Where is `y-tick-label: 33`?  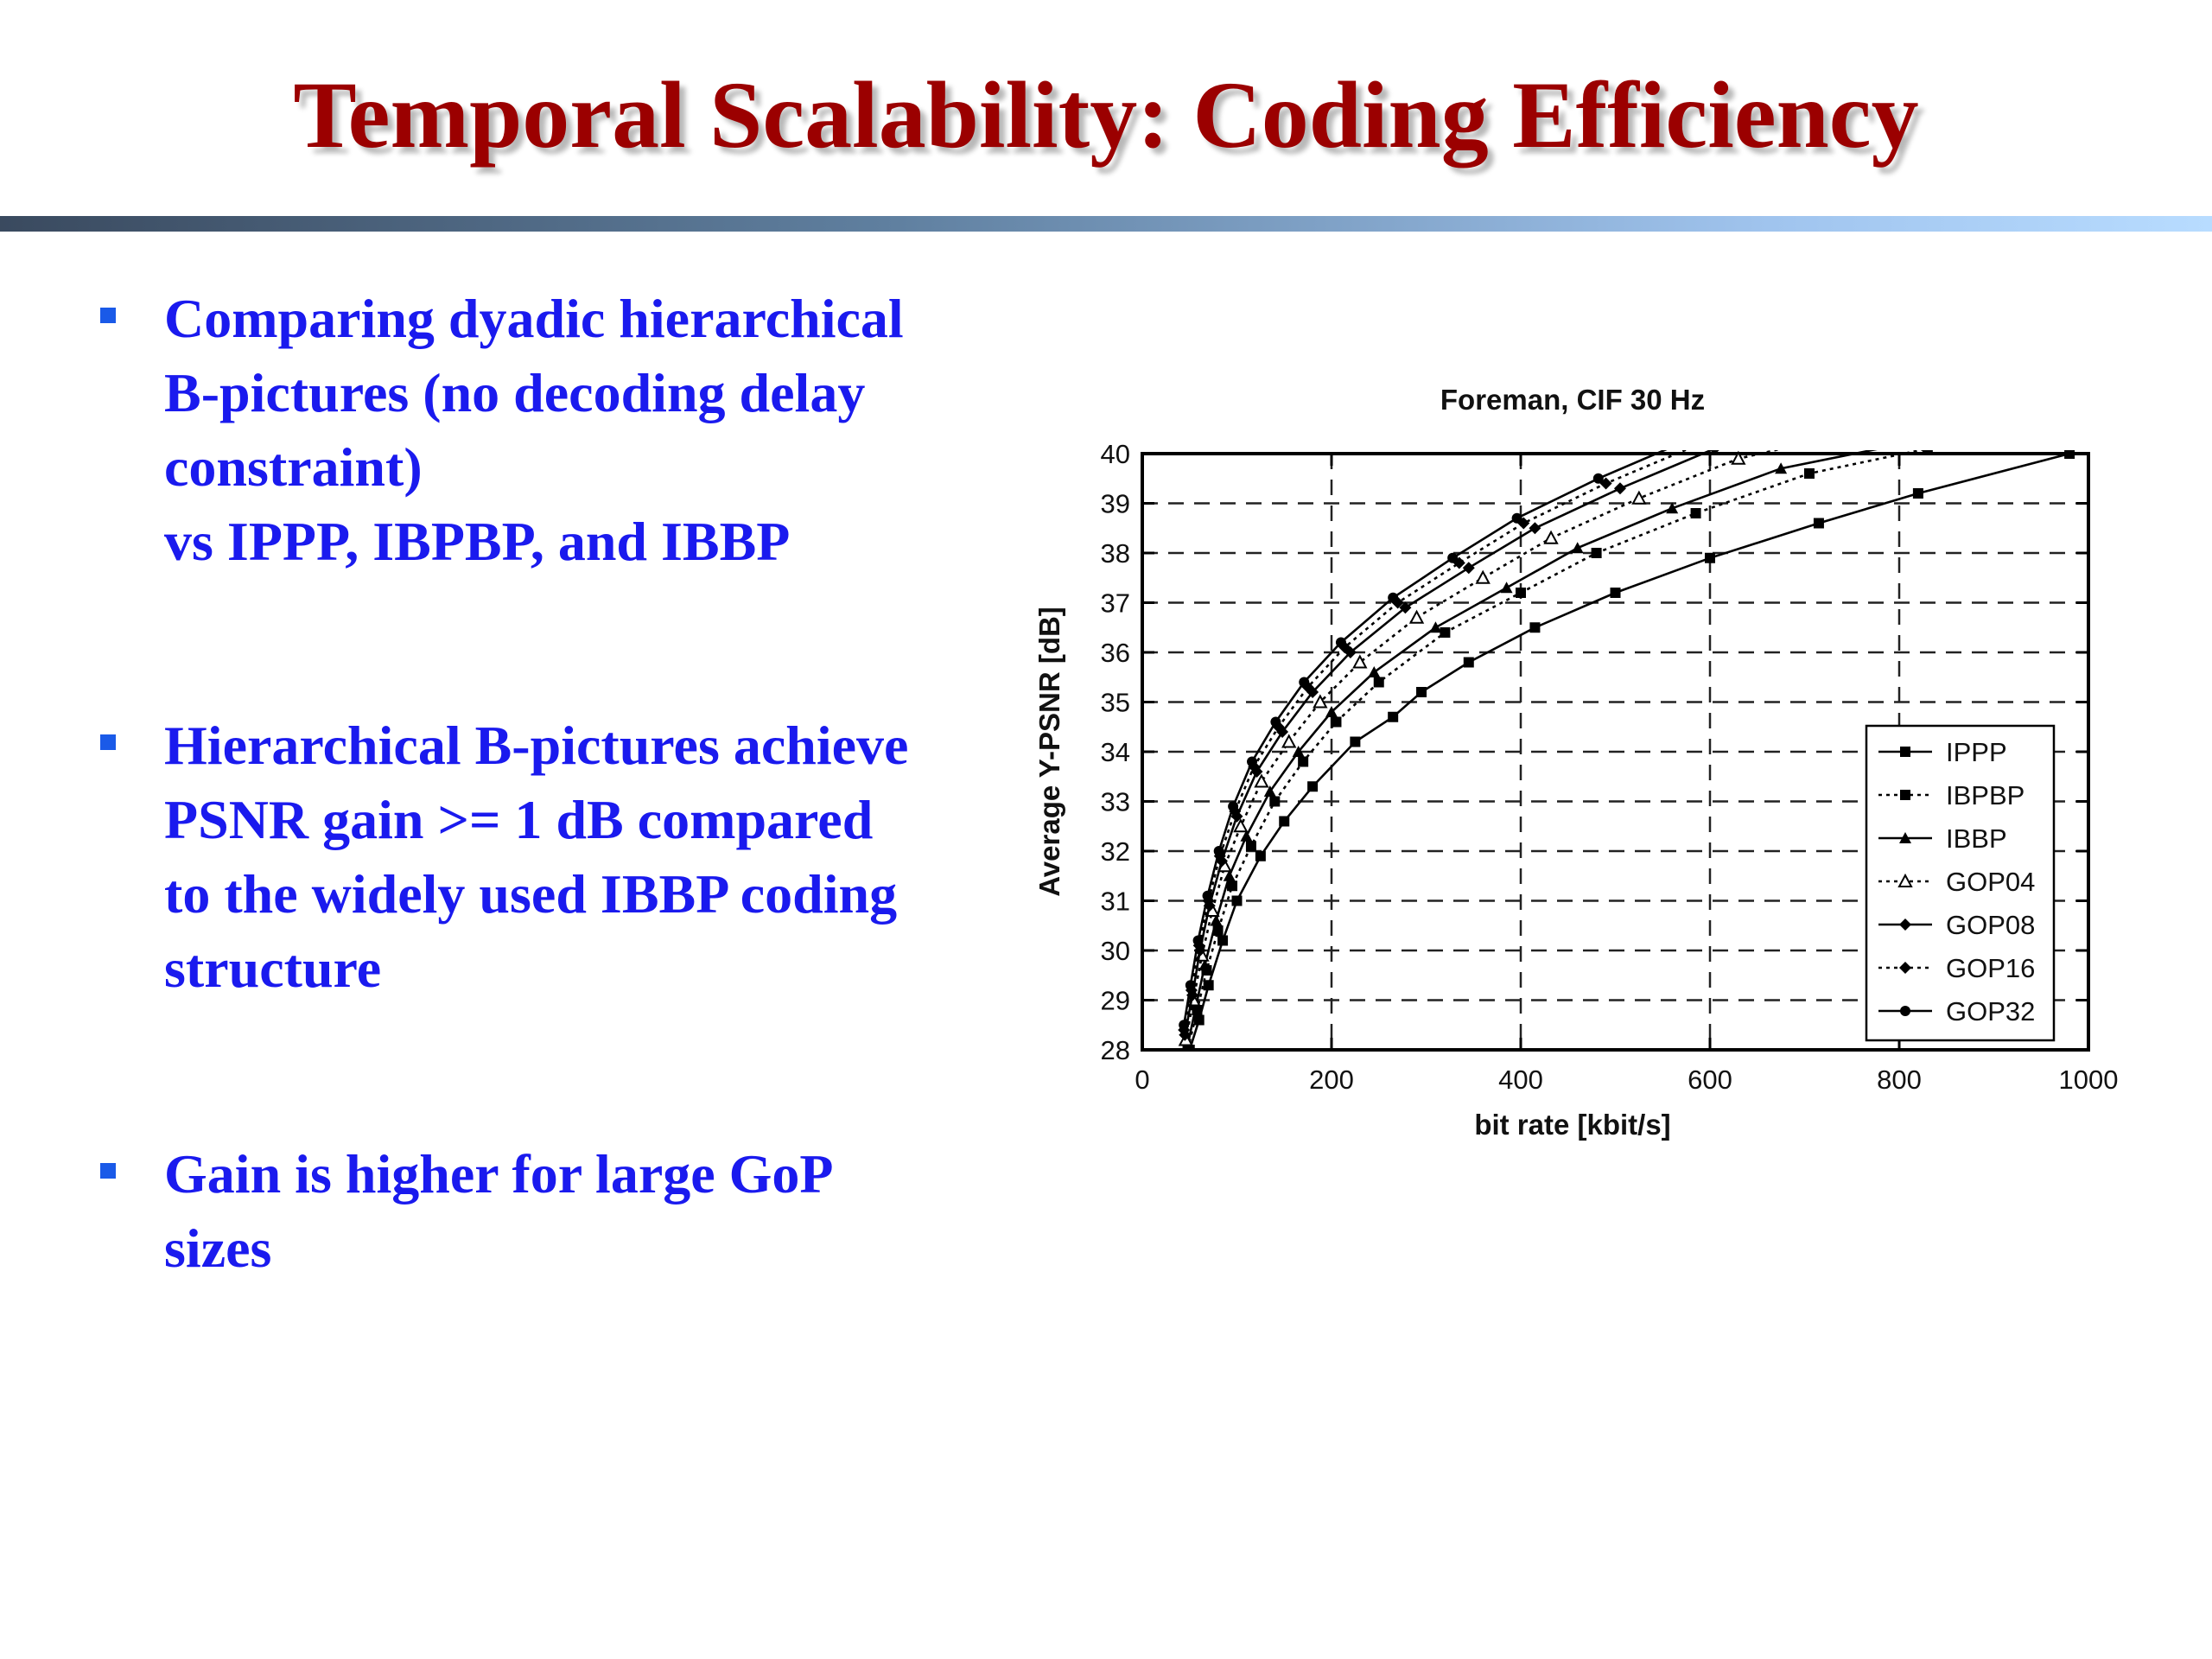
y-tick-label: 33 is located at coordinates (1115, 802).